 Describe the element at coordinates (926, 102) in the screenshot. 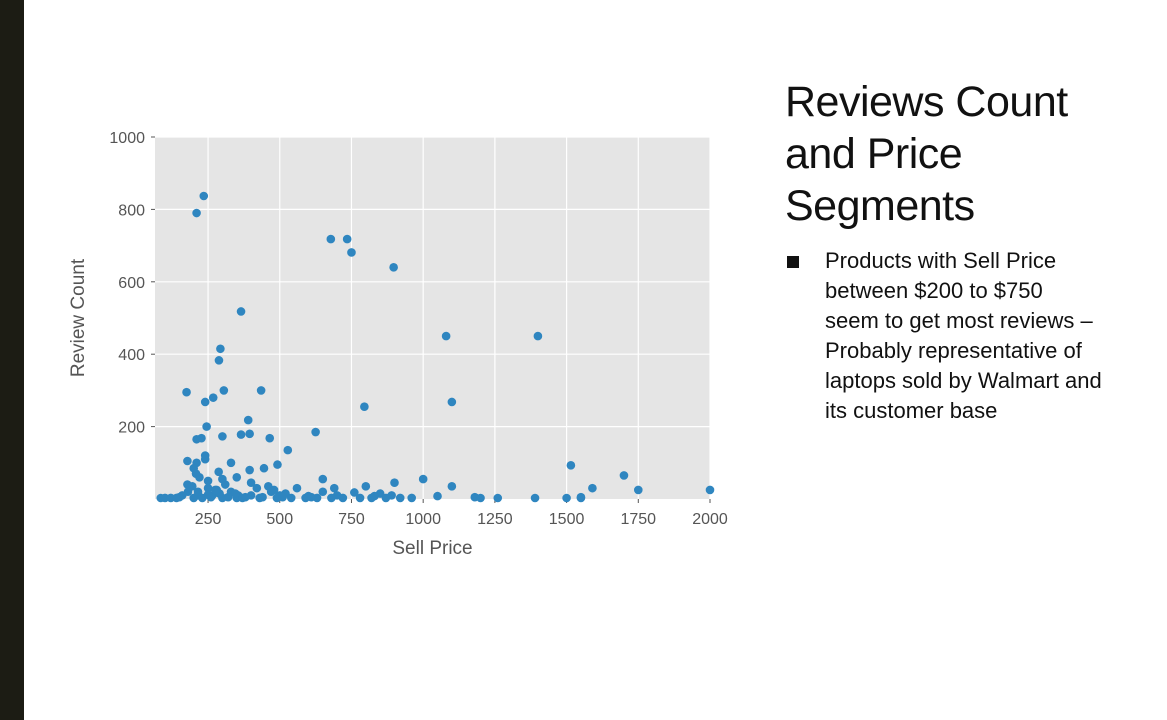

I see `title-line: Reviews Count` at that location.